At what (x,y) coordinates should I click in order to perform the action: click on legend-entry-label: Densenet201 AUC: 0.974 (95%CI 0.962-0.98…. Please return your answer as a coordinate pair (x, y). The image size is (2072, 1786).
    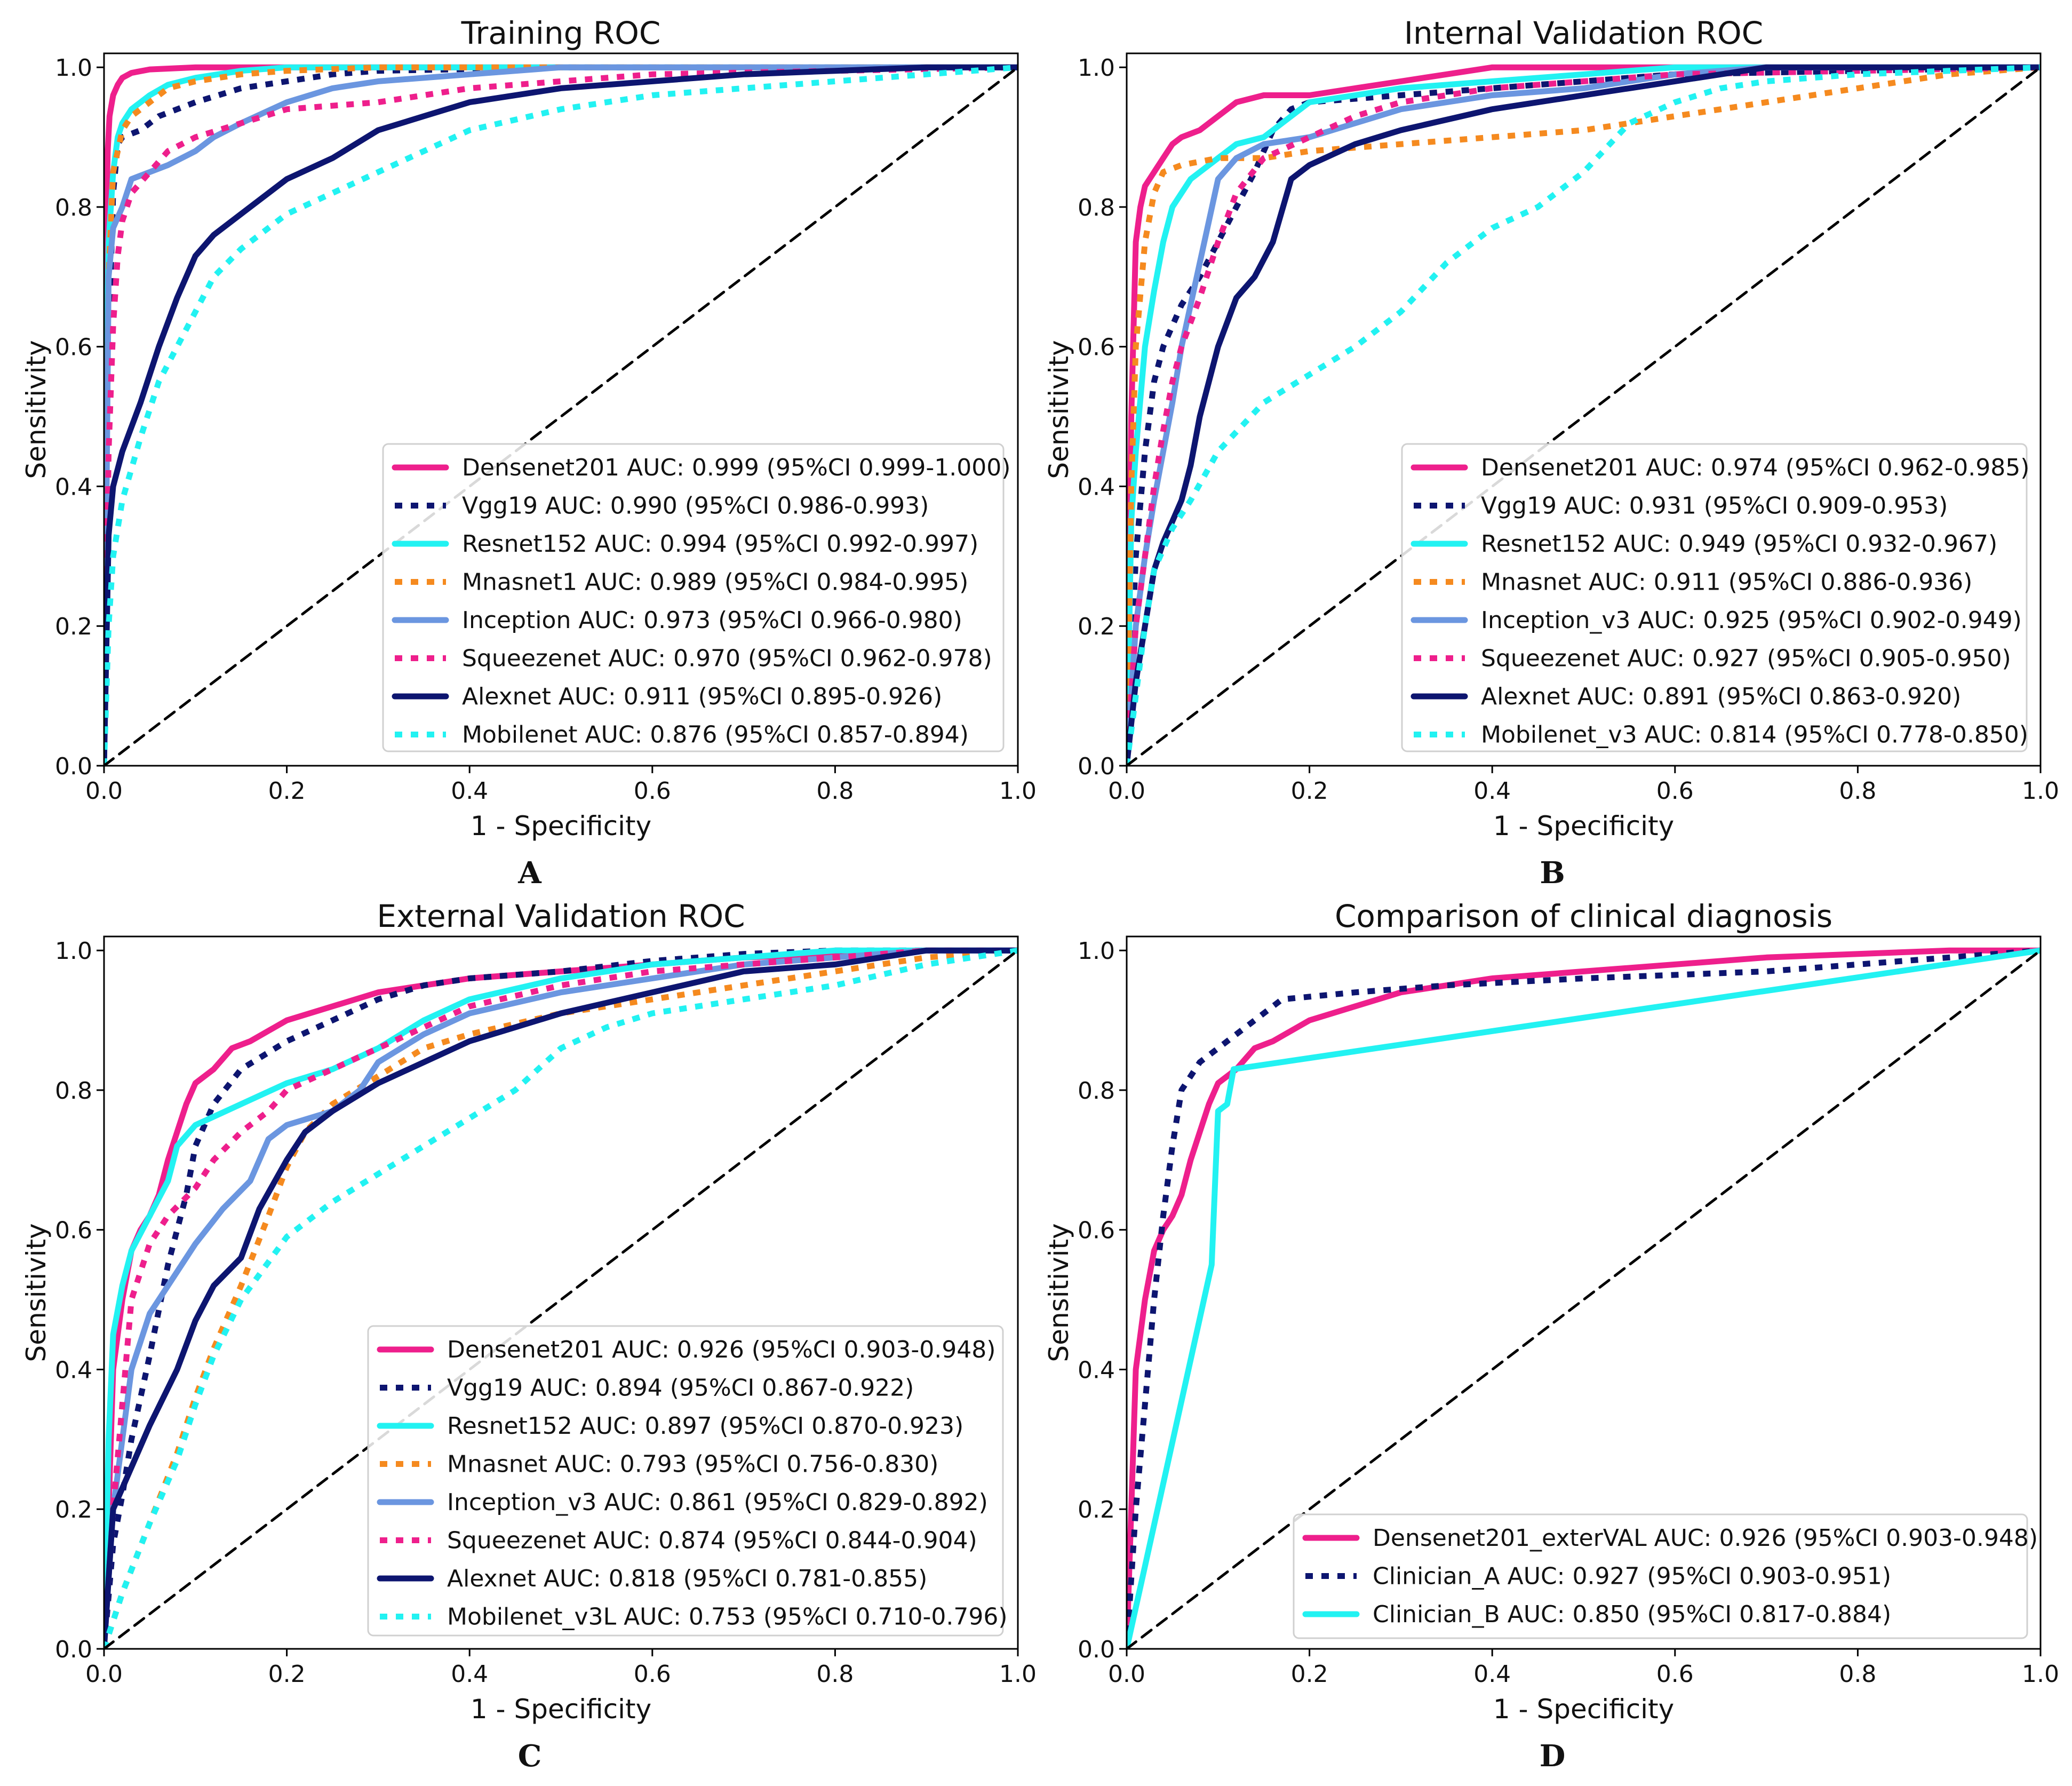
    Looking at the image, I should click on (1755, 467).